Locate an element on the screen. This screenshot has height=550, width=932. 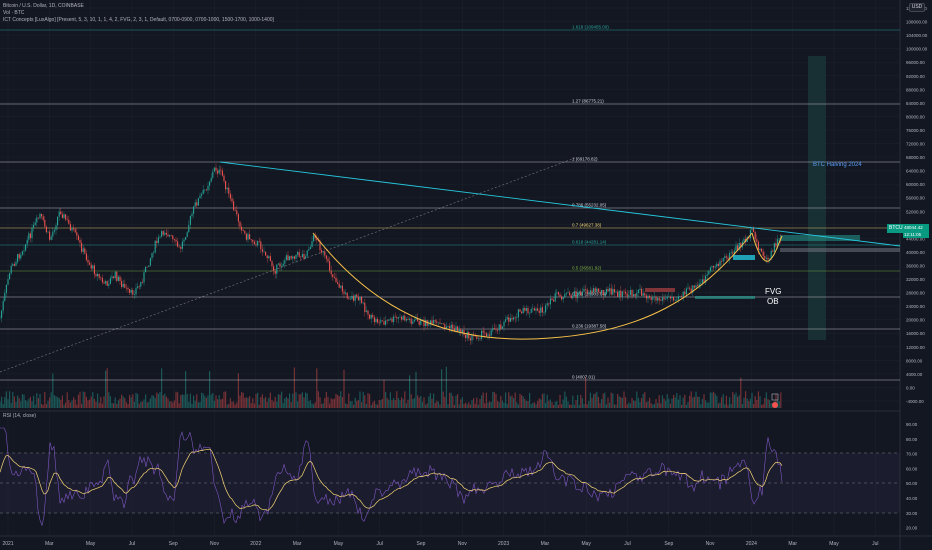
cup-curve is located at coordinates (532, 286).